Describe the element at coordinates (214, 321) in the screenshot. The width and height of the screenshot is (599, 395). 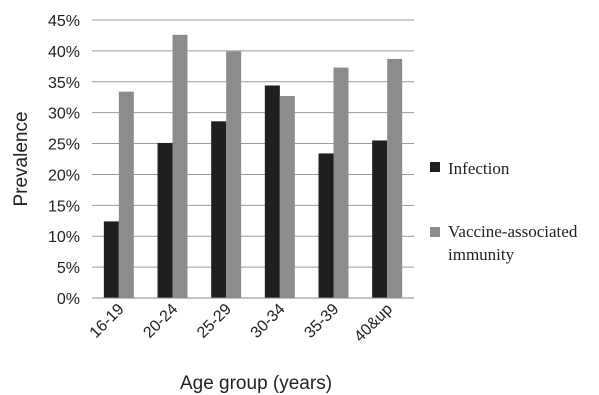
I see `x-tick-label: 25-29` at that location.